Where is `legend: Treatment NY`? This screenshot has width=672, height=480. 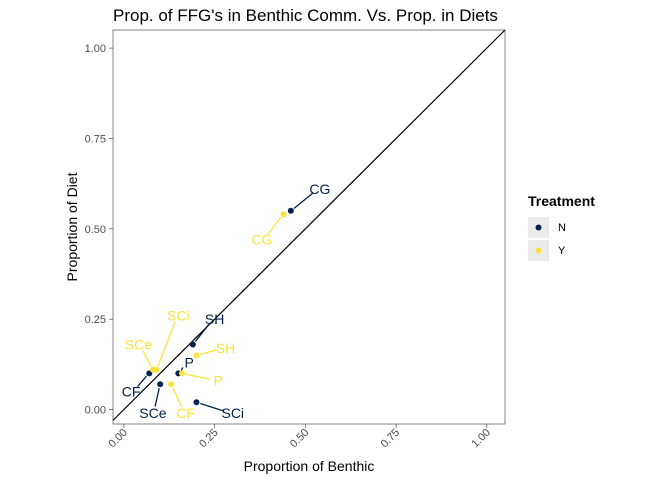
legend: Treatment NY is located at coordinates (561, 227).